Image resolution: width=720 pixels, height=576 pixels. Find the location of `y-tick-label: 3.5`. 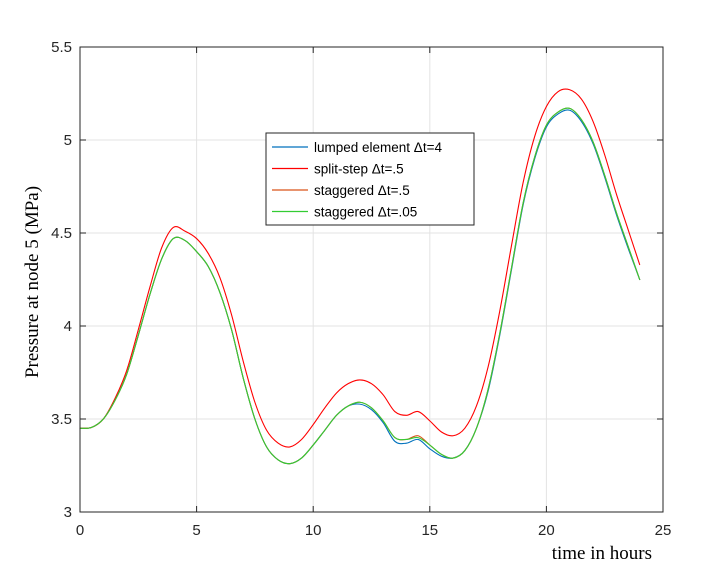

y-tick-label: 3.5 is located at coordinates (61, 419).